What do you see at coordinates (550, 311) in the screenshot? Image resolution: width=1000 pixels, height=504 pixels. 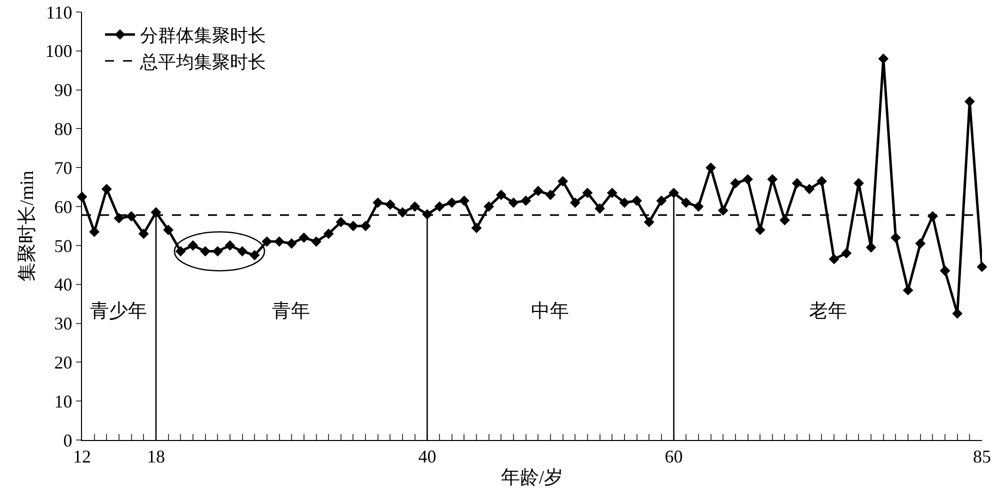 I see `annotation: 中年` at bounding box center [550, 311].